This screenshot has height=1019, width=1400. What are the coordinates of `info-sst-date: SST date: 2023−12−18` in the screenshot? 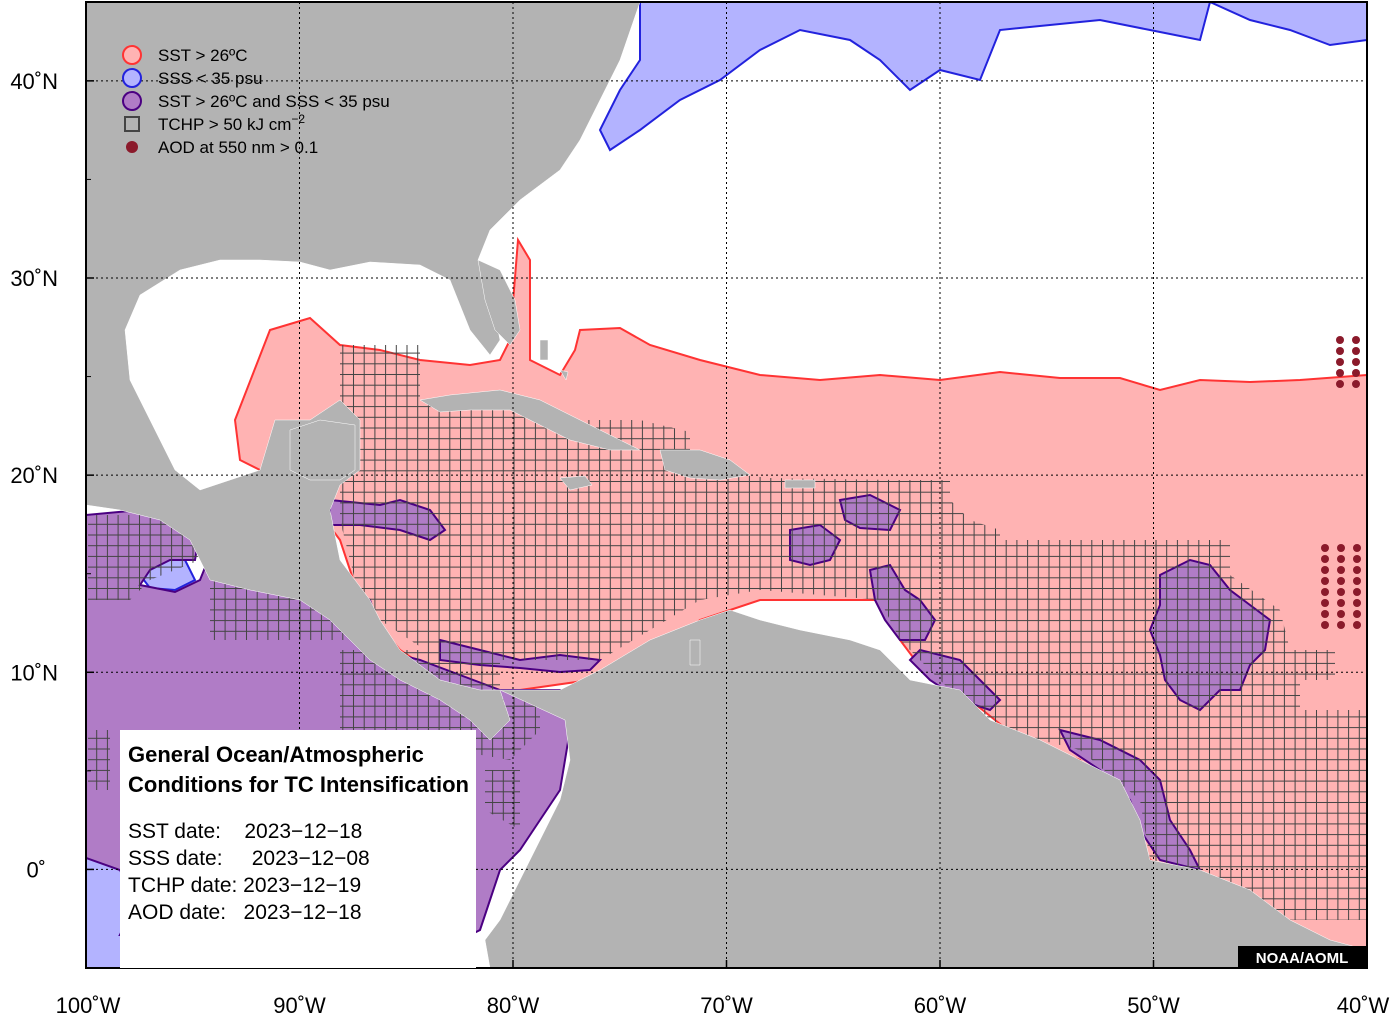 It's located at (245, 831).